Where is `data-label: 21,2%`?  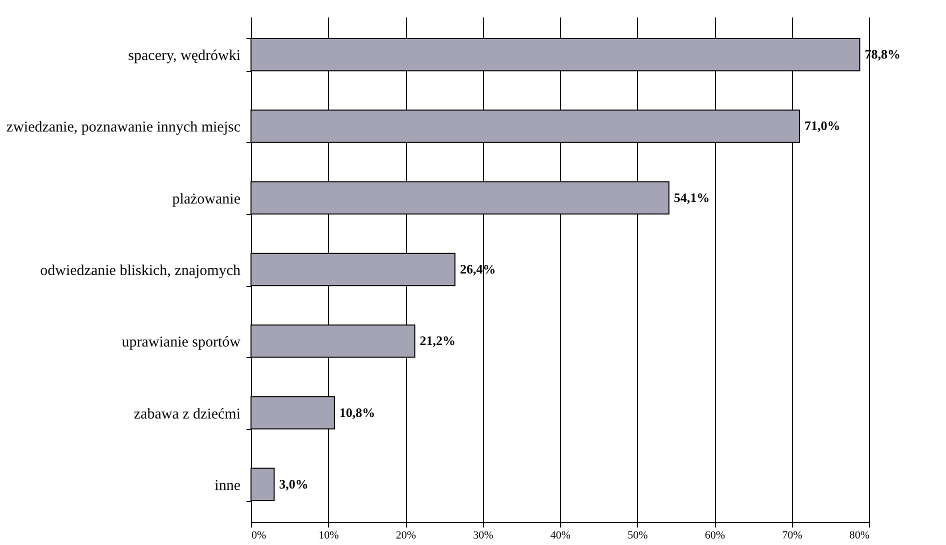 data-label: 21,2% is located at coordinates (438, 340).